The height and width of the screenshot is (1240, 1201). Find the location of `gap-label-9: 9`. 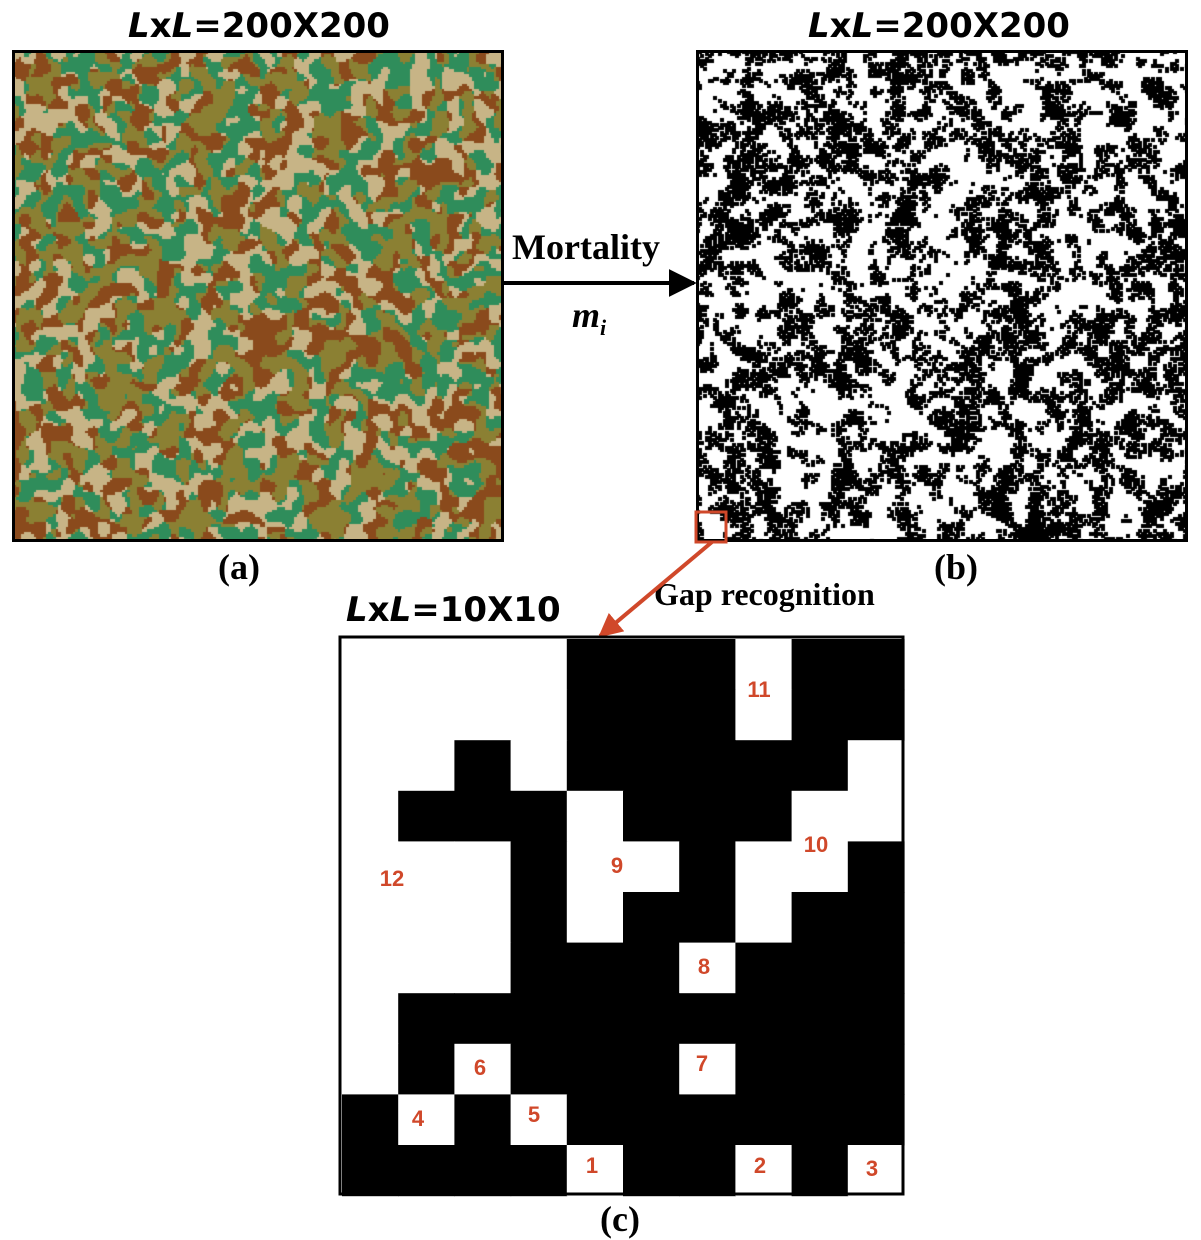

gap-label-9: 9 is located at coordinates (617, 865).